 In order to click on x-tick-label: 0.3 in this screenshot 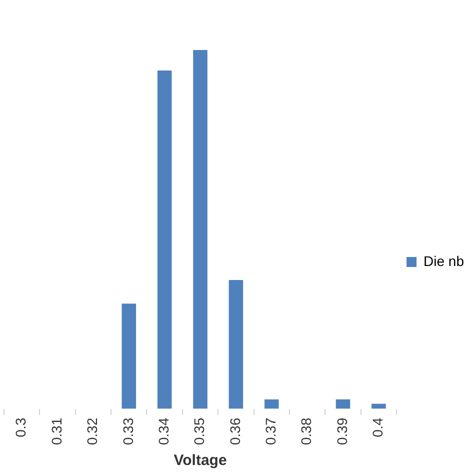, I will do `click(20, 428)`.